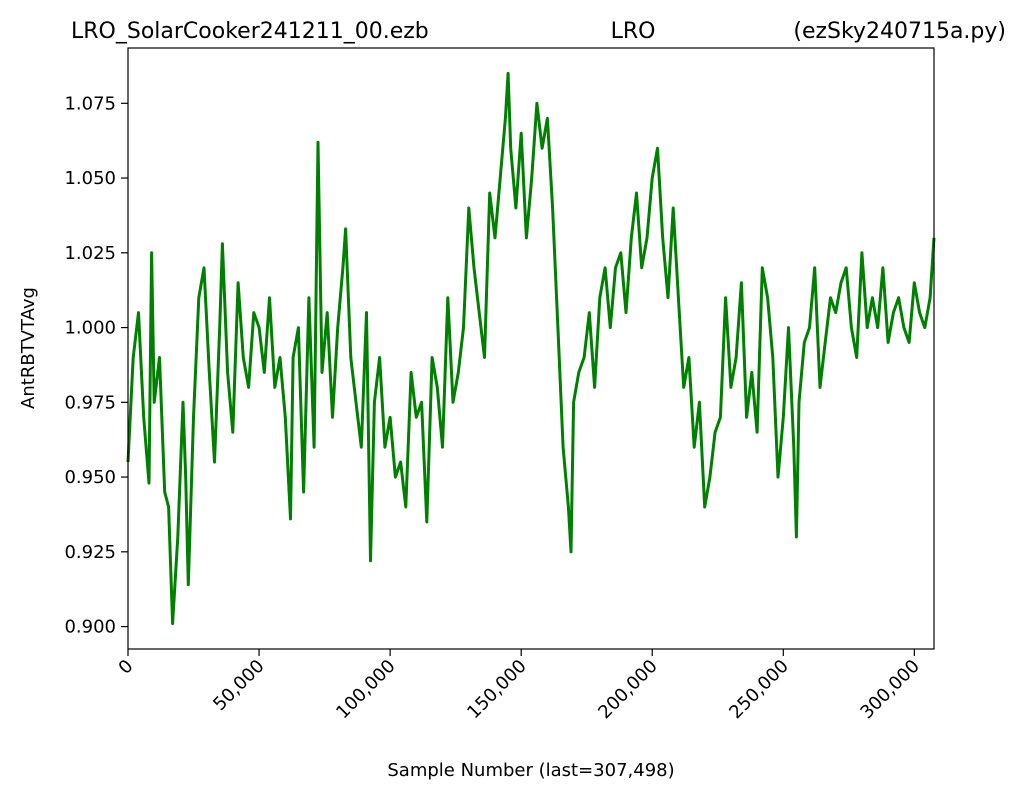  I want to click on y-tick-label: 0.900, so click(90, 627).